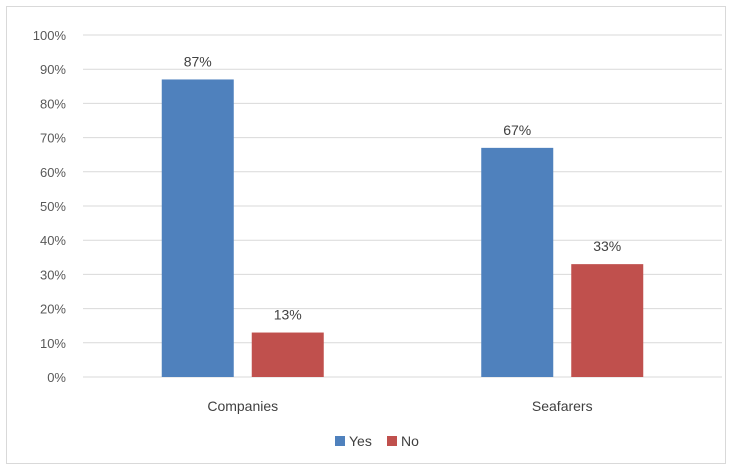 Image resolution: width=729 pixels, height=468 pixels. Describe the element at coordinates (53, 69) in the screenshot. I see `y-tick-label: 90%` at that location.